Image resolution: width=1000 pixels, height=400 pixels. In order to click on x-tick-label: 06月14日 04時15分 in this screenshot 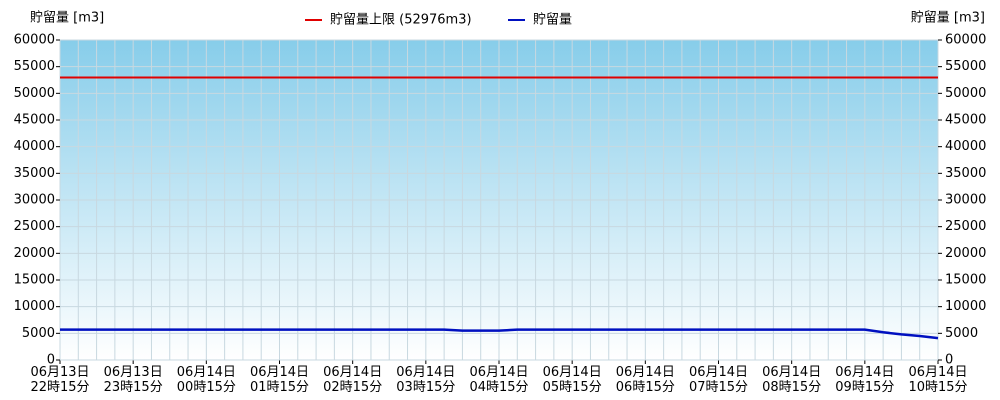, I will do `click(499, 380)`.